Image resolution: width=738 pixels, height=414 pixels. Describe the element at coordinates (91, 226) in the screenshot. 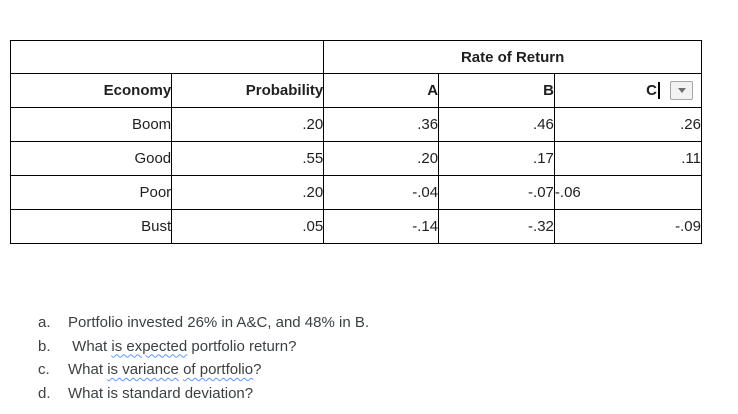

I see `cell-bust-economy: Bust` at that location.